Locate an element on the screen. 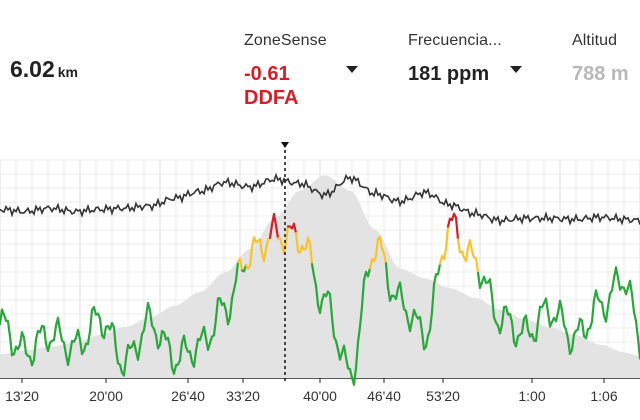 The width and height of the screenshot is (640, 420). altitude-metric: Altitud 788 m is located at coordinates (600, 59).